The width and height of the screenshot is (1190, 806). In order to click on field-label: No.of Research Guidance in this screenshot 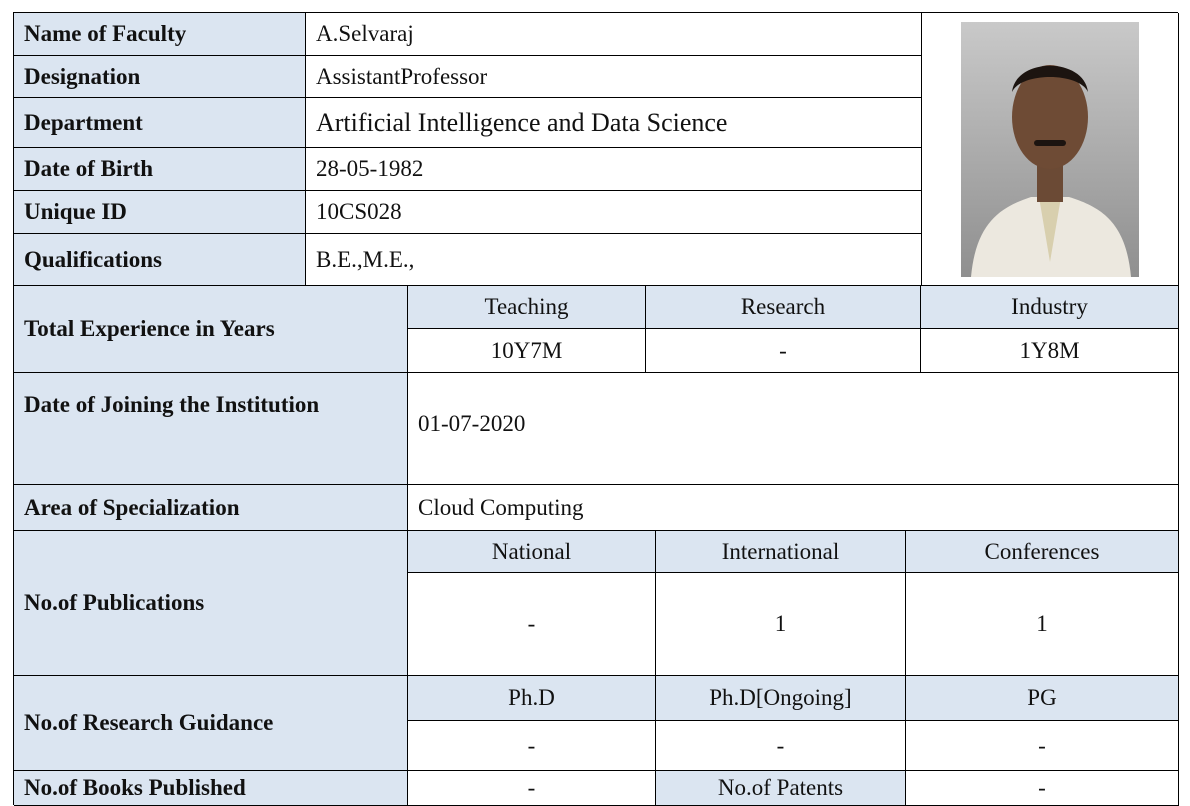, I will do `click(211, 723)`.